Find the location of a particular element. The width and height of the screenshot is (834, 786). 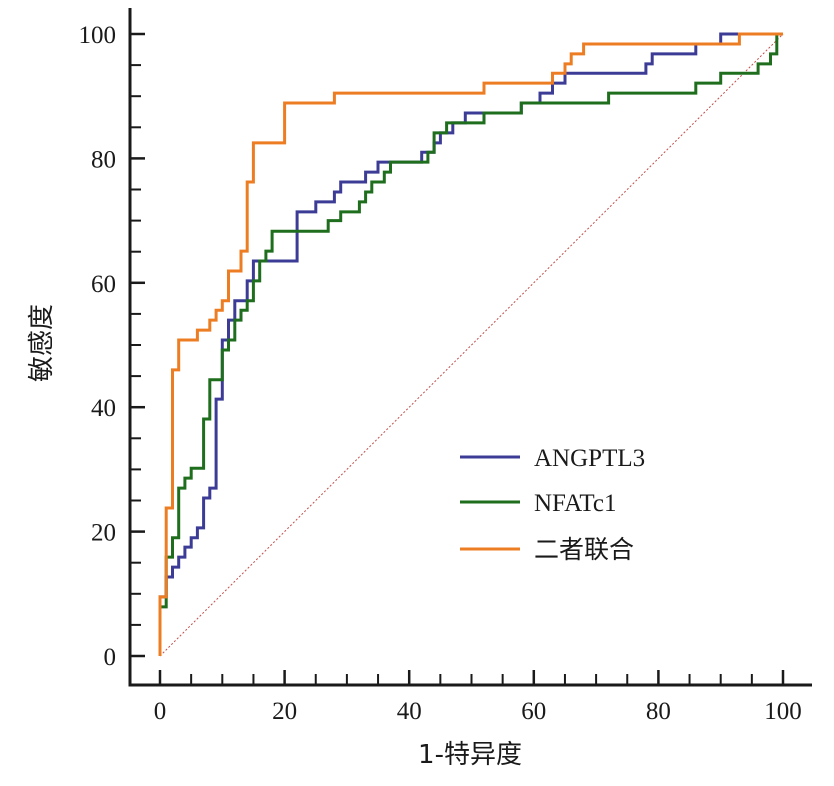

y-tick-label: 80 is located at coordinates (103, 159).